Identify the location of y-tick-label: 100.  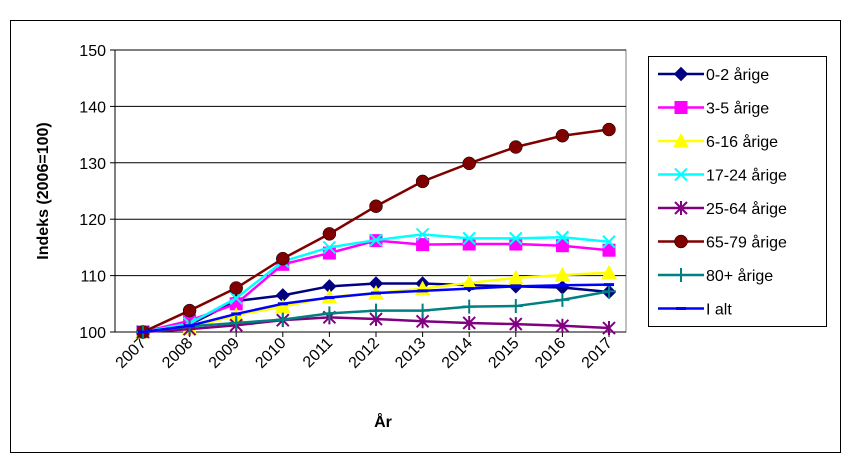
(92, 333).